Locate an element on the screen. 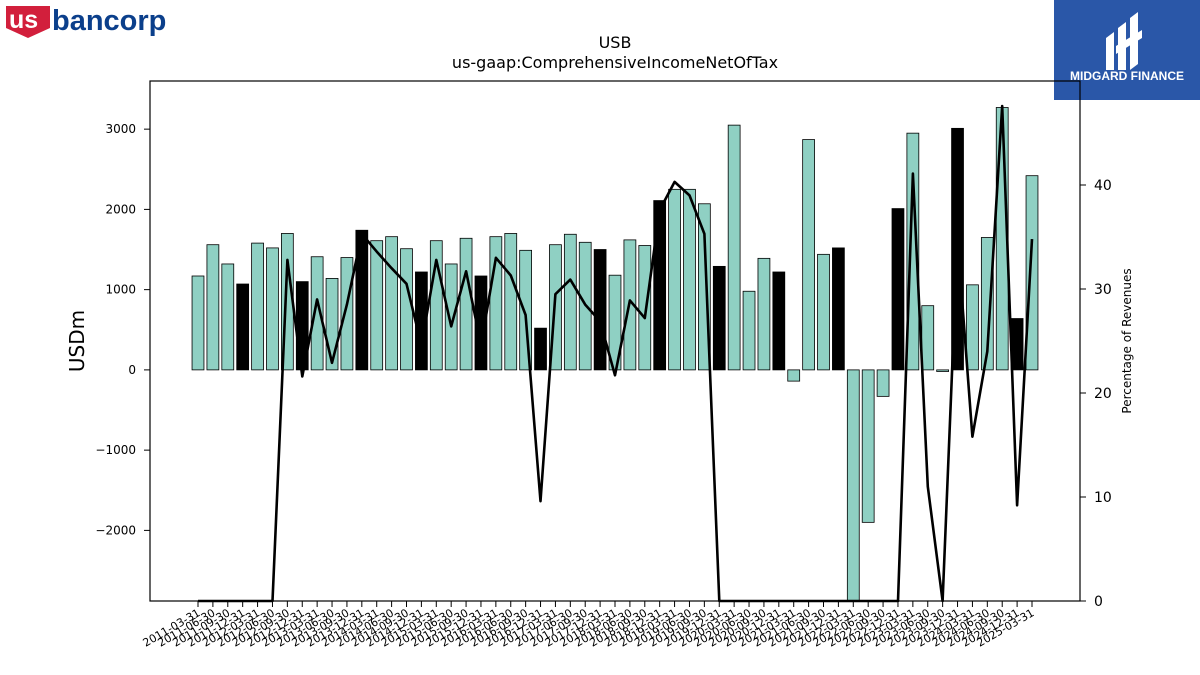 Image resolution: width=1200 pixels, height=675 pixels. logo-background is located at coordinates (1127, 50).